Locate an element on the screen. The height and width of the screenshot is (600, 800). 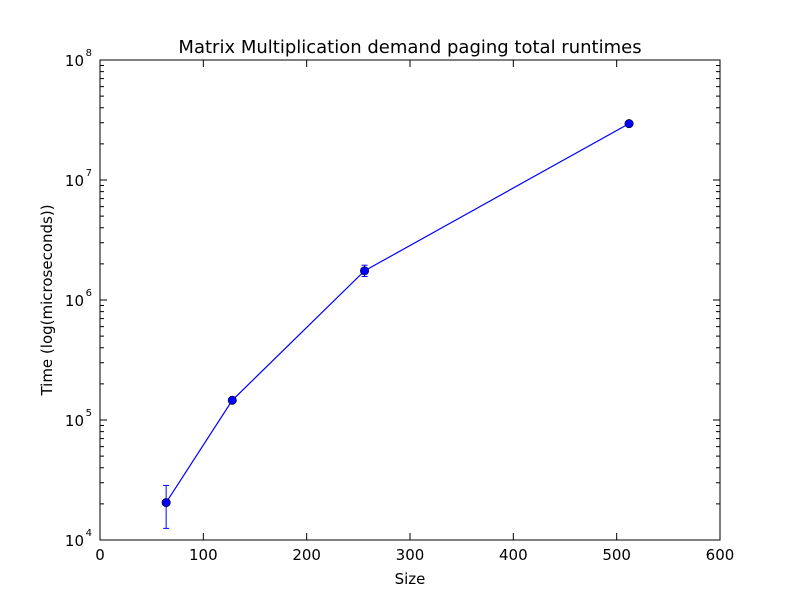
y-tick-exponent: 6 is located at coordinates (89, 293).